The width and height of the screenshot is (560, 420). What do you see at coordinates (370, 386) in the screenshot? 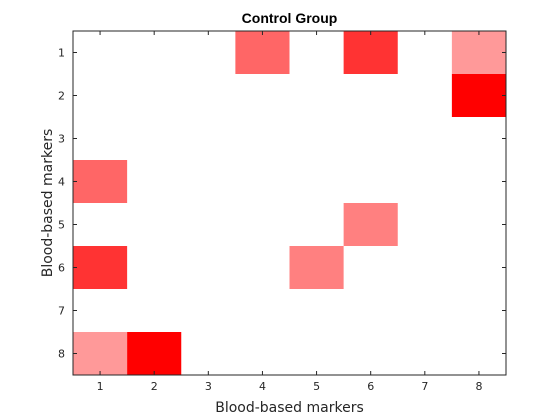
I see `x-tick-label-6: 6` at bounding box center [370, 386].